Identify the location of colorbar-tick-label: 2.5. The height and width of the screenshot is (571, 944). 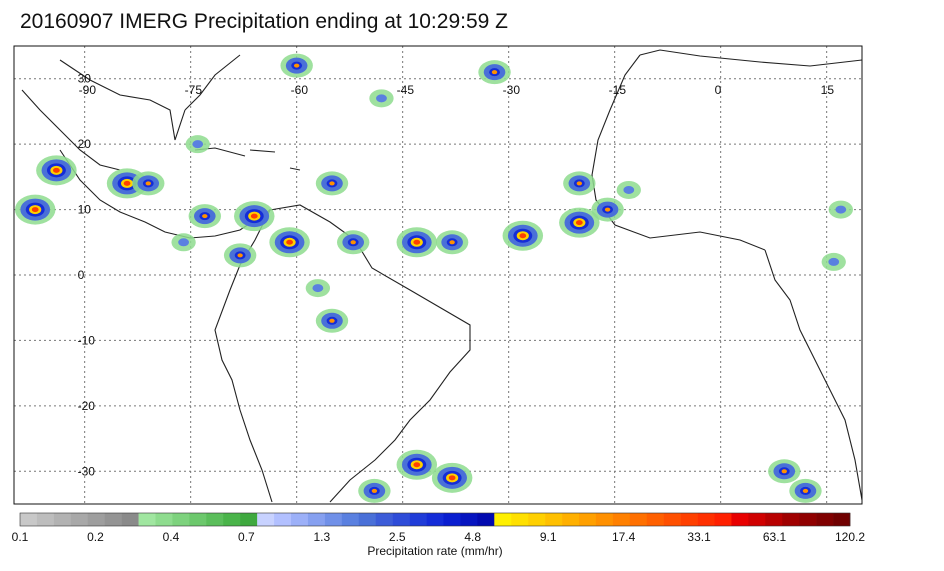
(397, 537).